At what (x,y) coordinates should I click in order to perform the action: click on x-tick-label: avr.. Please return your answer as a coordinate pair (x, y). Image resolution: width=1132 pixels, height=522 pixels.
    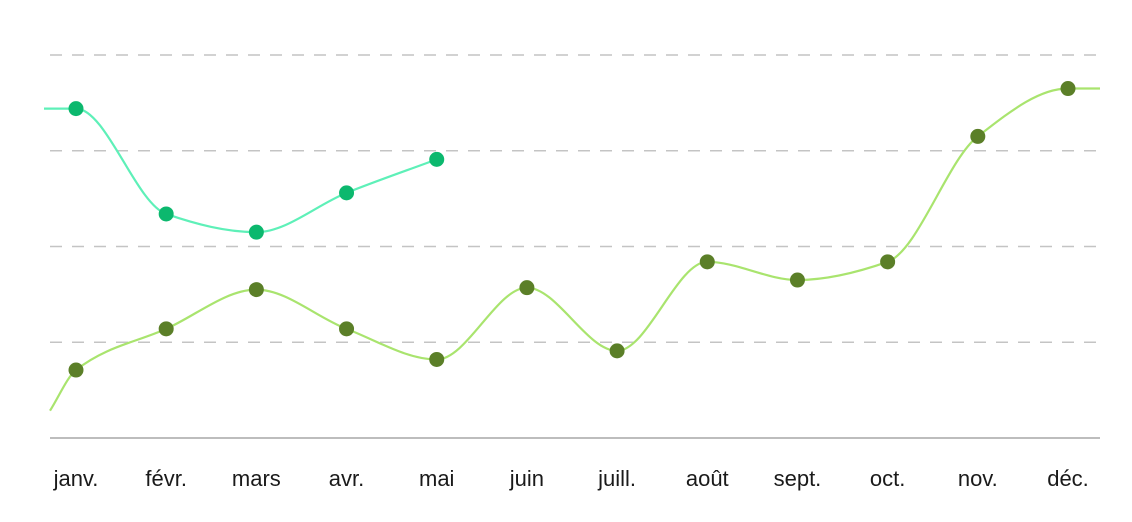
    Looking at the image, I should click on (346, 478).